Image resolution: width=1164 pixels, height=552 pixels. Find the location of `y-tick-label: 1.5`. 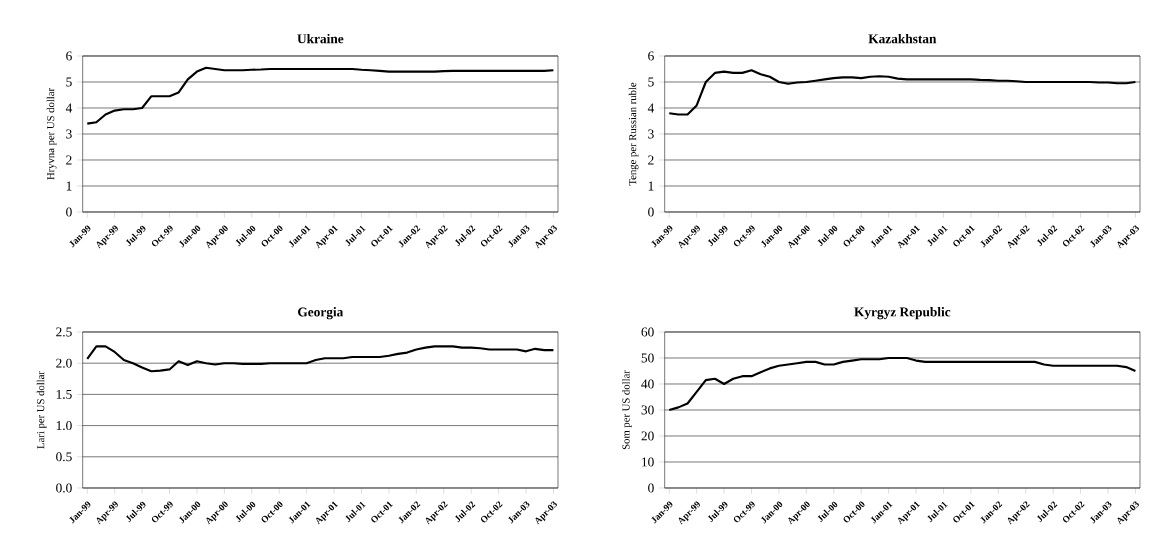

y-tick-label: 1.5 is located at coordinates (64, 394).